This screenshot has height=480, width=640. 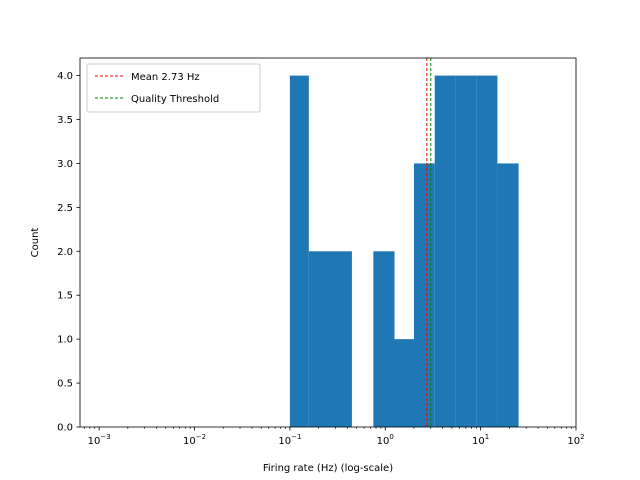 What do you see at coordinates (65, 340) in the screenshot?
I see `y-tick-label: 1.0` at bounding box center [65, 340].